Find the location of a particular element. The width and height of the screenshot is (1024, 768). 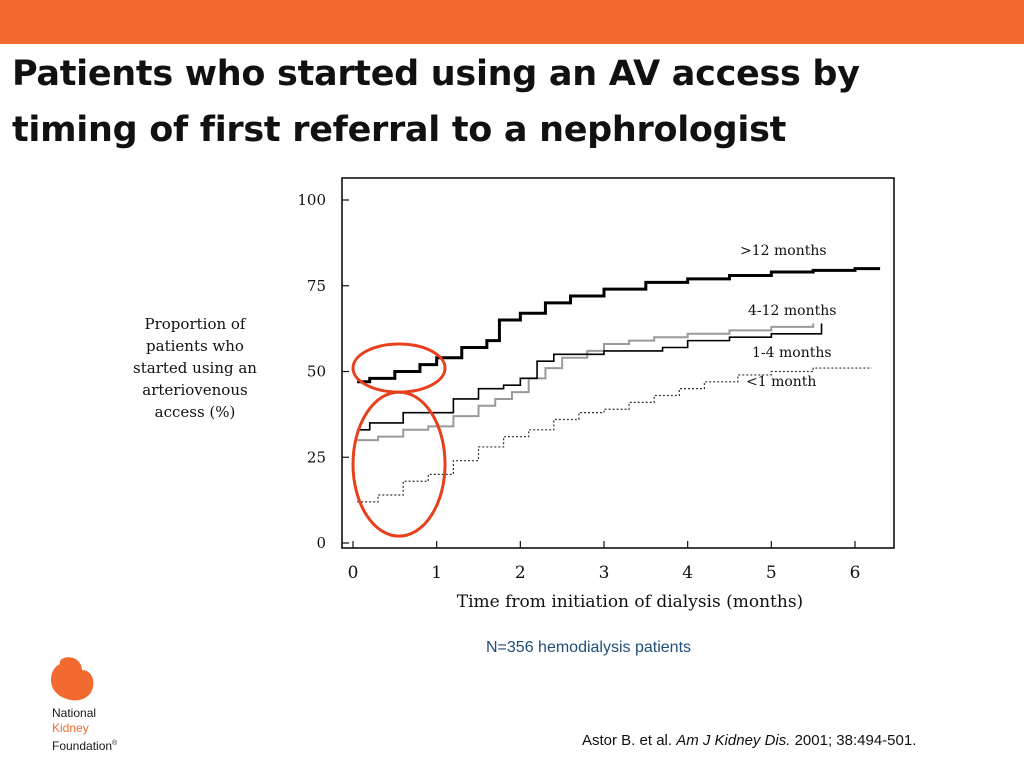

x-tick-label-4: 4 is located at coordinates (687, 573).